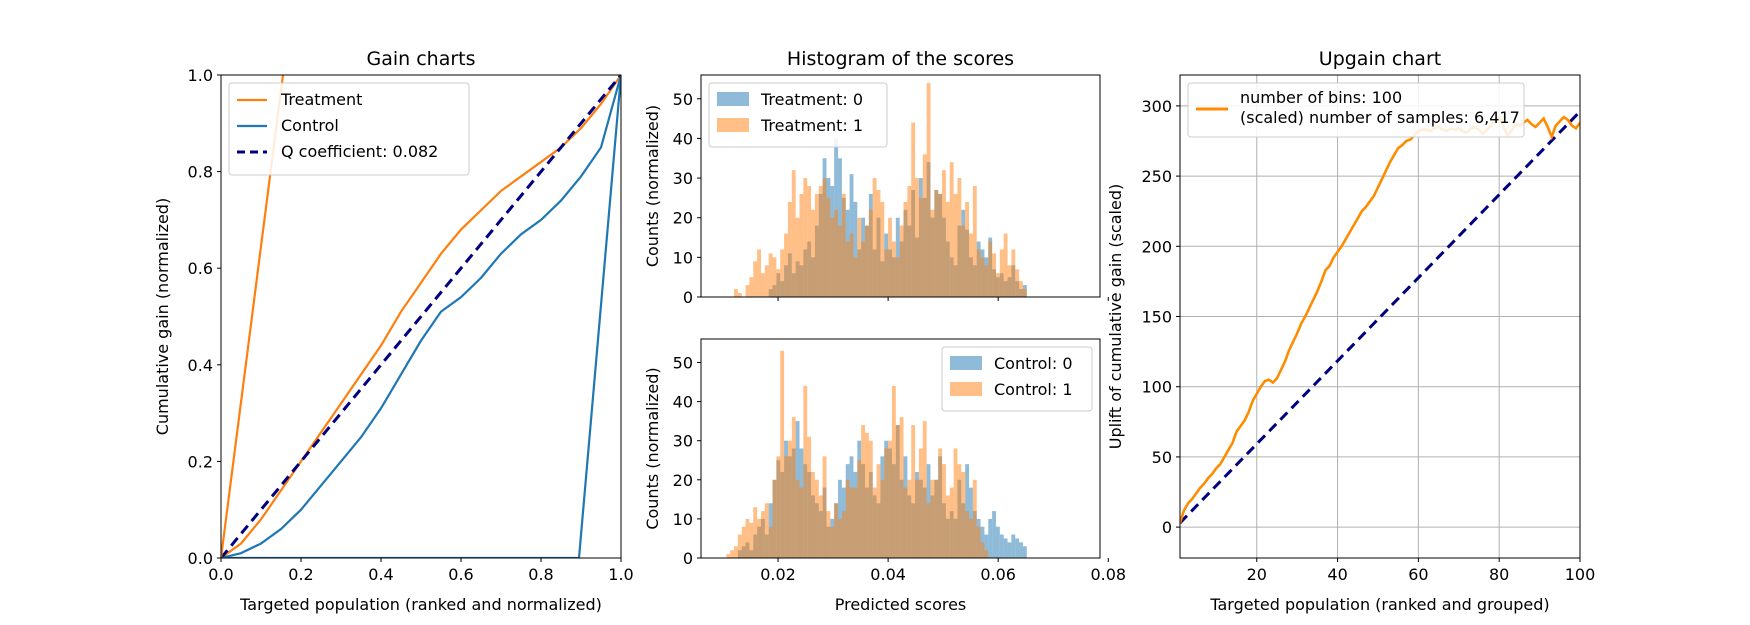 Image resolution: width=1750 pixels, height=625 pixels. Describe the element at coordinates (420, 59) in the screenshot. I see `chart-title: Gain charts` at that location.